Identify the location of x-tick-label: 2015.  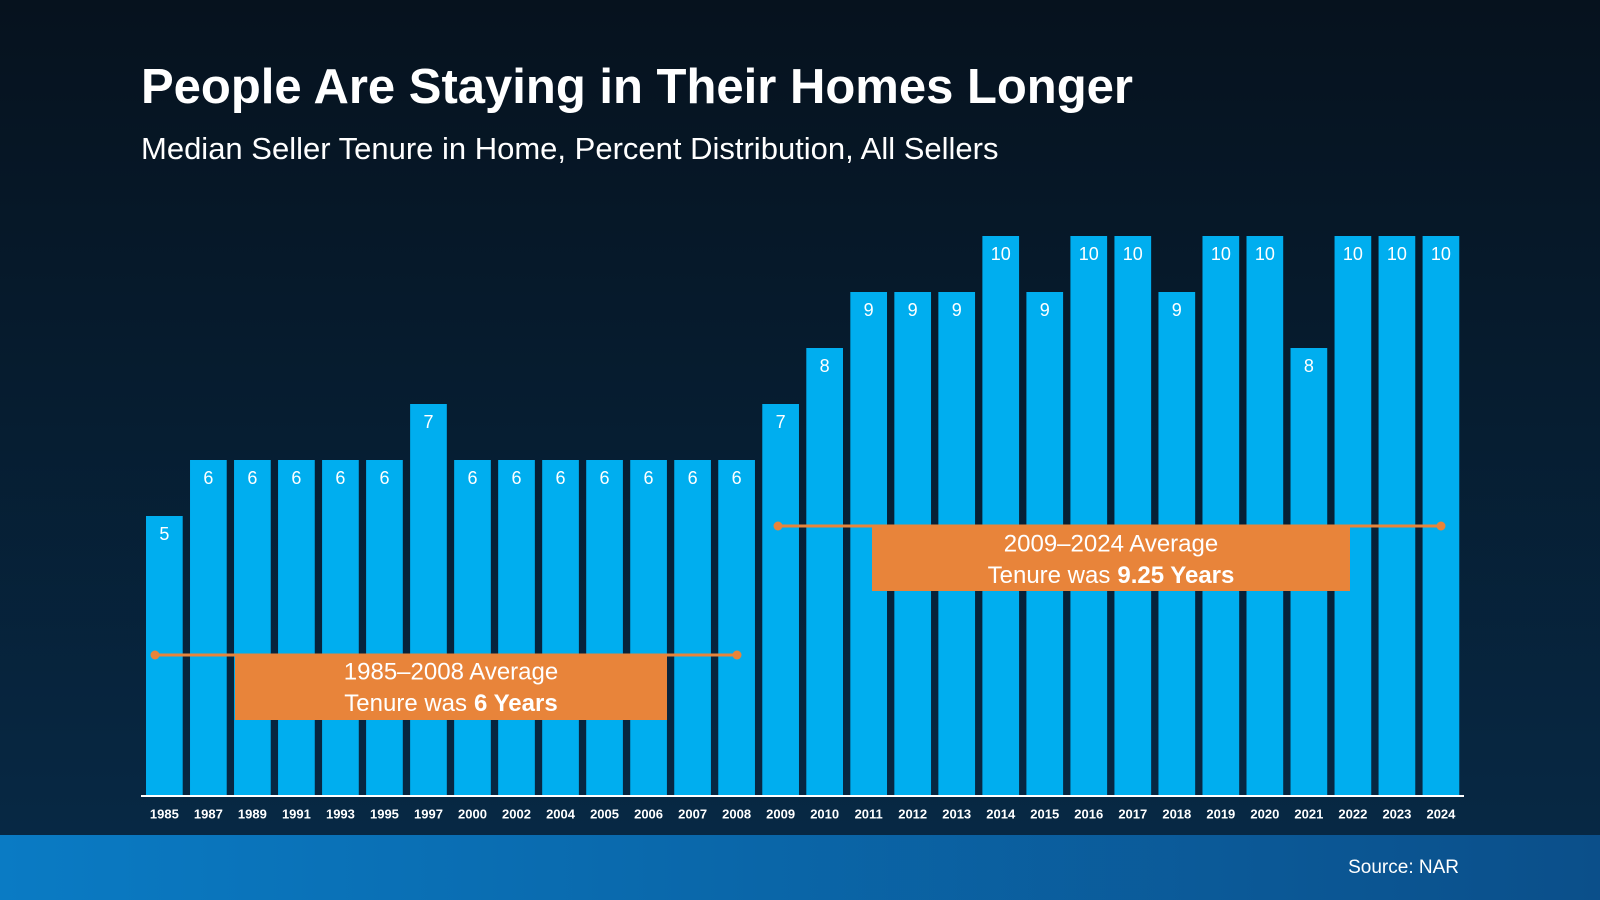
(1044, 813).